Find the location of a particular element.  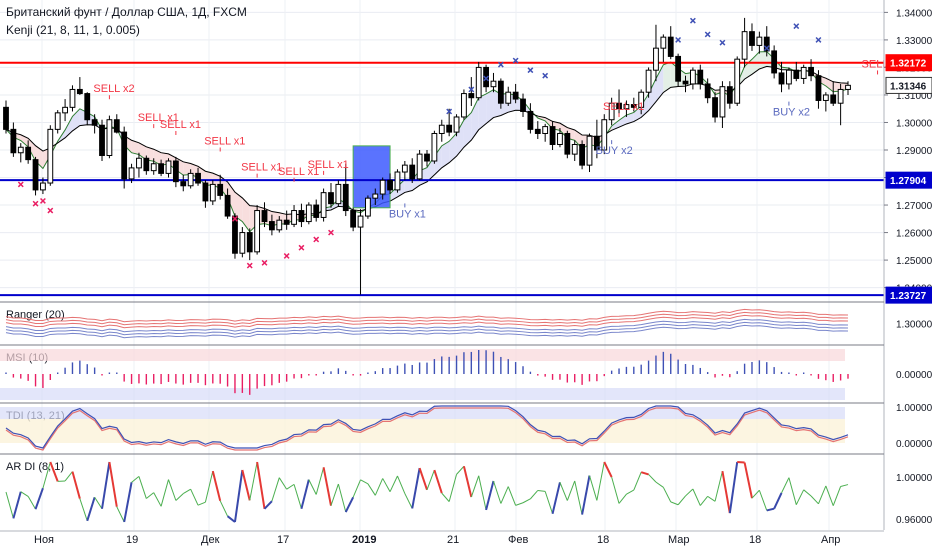

indicator-label: Kenji (21, 8, 11, 1, 0.005) is located at coordinates (73, 30).